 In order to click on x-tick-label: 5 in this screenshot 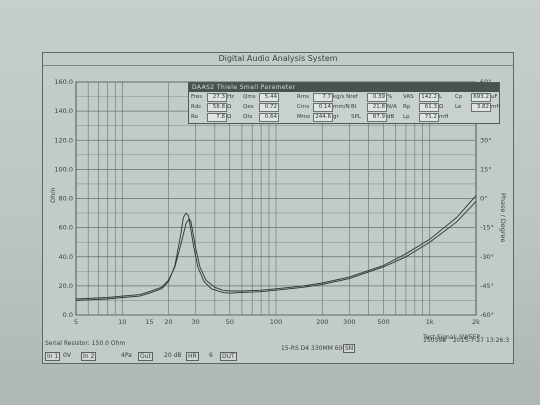, I will do `click(76, 322)`.